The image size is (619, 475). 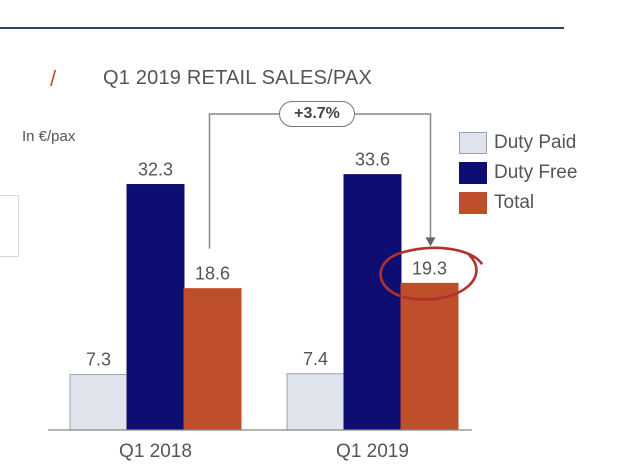 I want to click on data-label-duty-paid-q1-2018: 7.3, so click(x=98, y=360).